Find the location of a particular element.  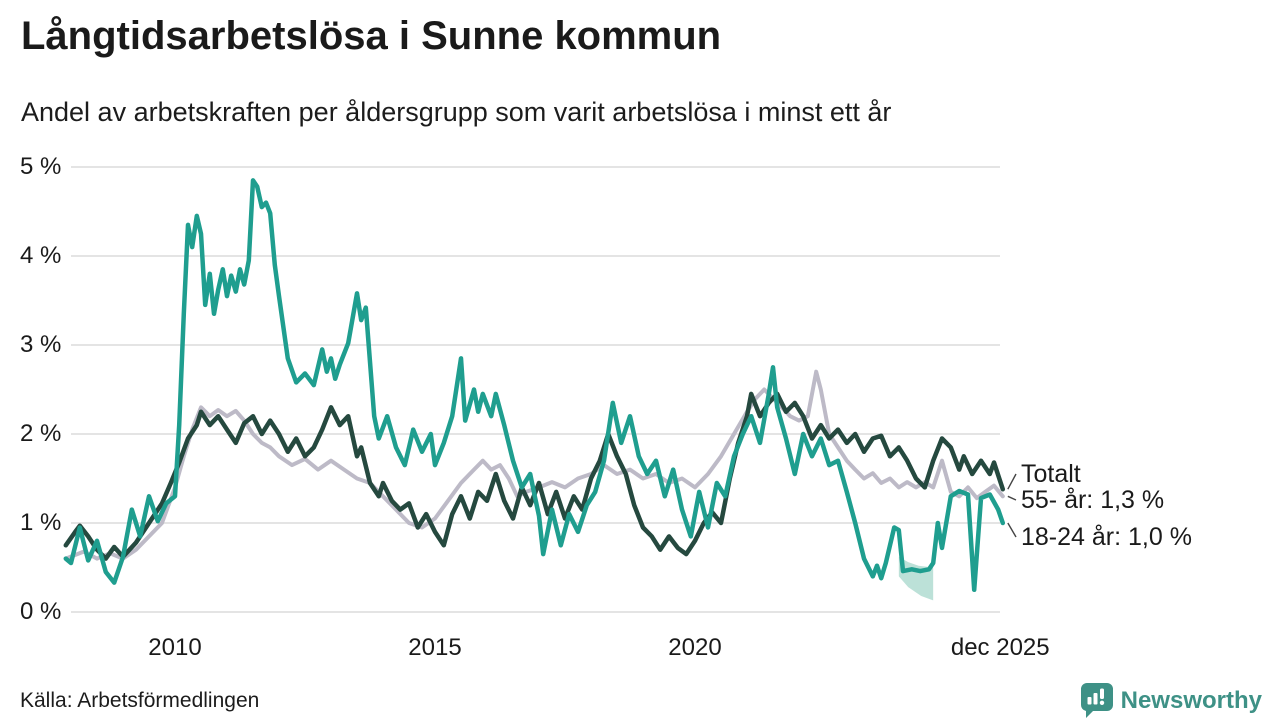

source-note: Källa: Arbetsförmedlingen is located at coordinates (140, 700).